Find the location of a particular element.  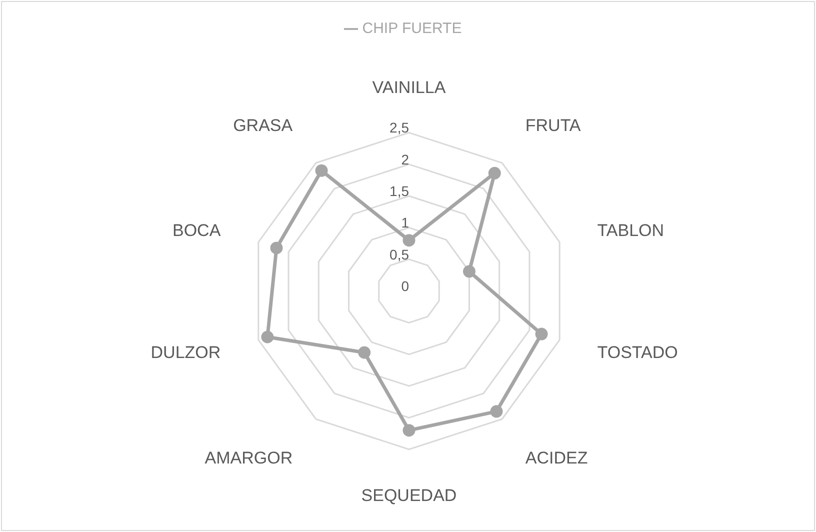

y-tick-label: 1,5 is located at coordinates (400, 191).